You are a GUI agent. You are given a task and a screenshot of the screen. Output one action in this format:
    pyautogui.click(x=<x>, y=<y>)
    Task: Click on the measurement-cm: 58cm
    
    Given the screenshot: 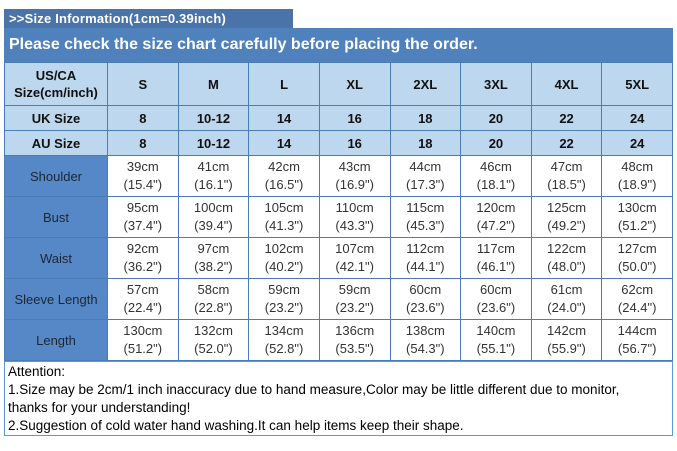 What is the action you would take?
    pyautogui.click(x=213, y=289)
    